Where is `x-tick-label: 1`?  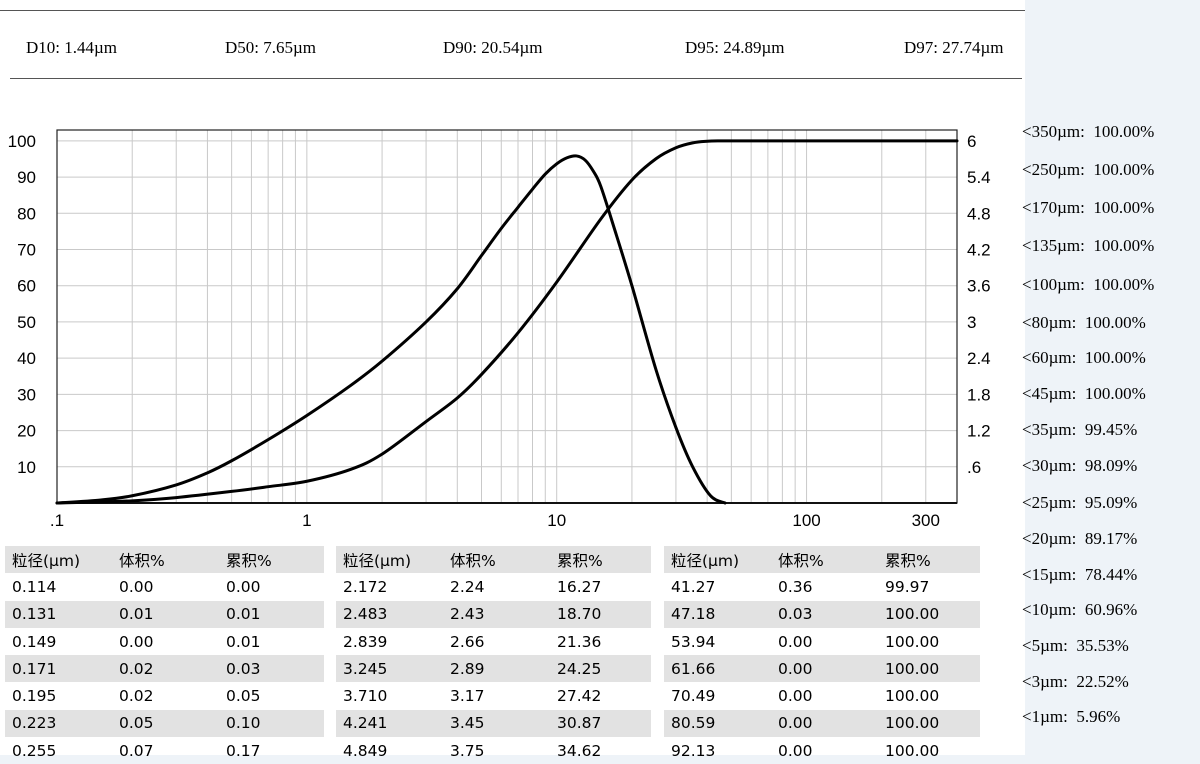
x-tick-label: 1 is located at coordinates (306, 520).